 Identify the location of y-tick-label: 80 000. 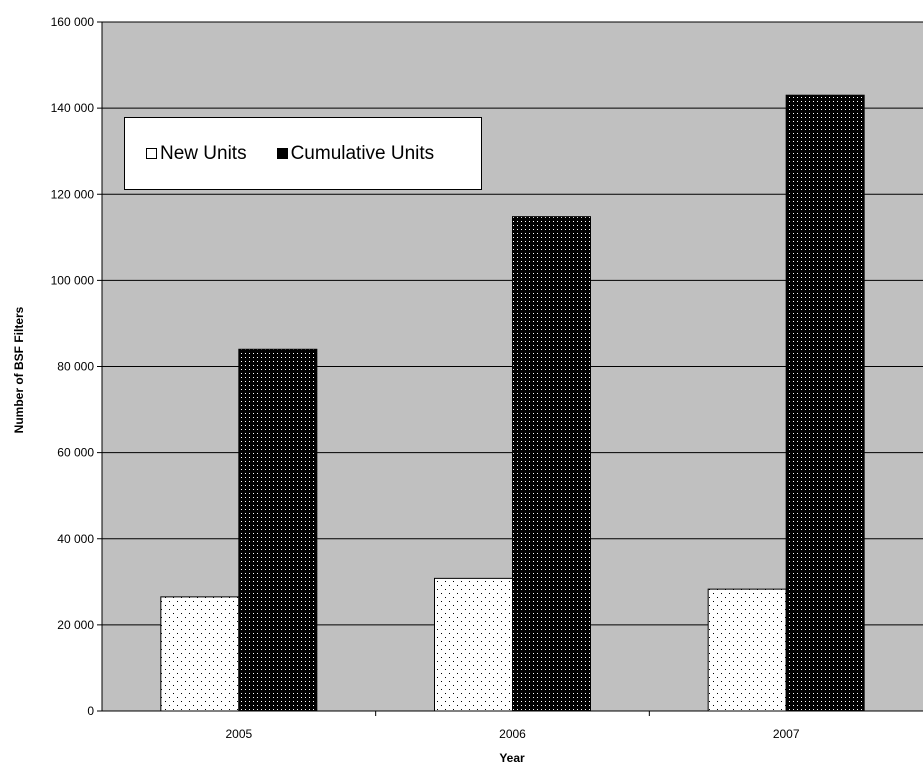
(75, 367).